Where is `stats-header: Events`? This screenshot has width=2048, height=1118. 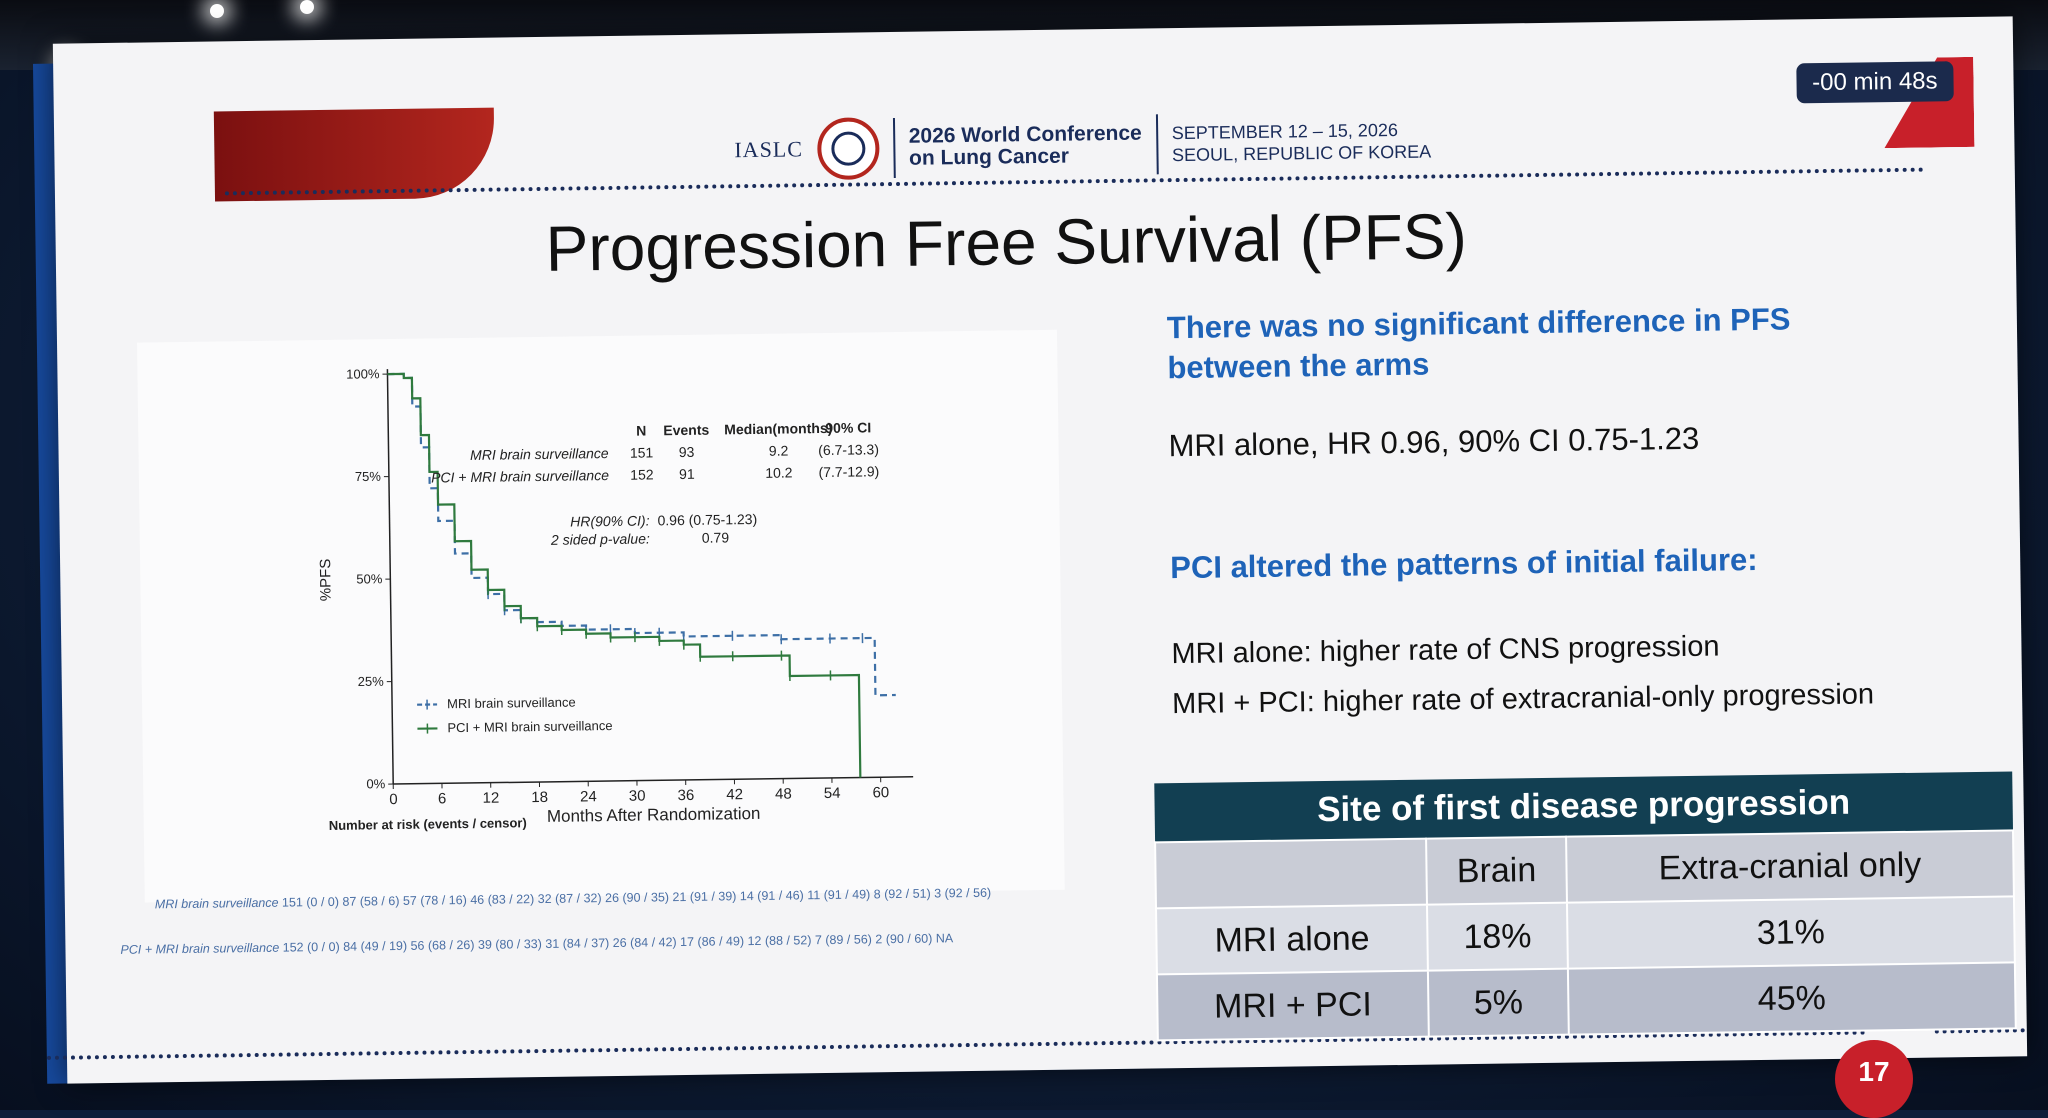
stats-header: Events is located at coordinates (686, 430).